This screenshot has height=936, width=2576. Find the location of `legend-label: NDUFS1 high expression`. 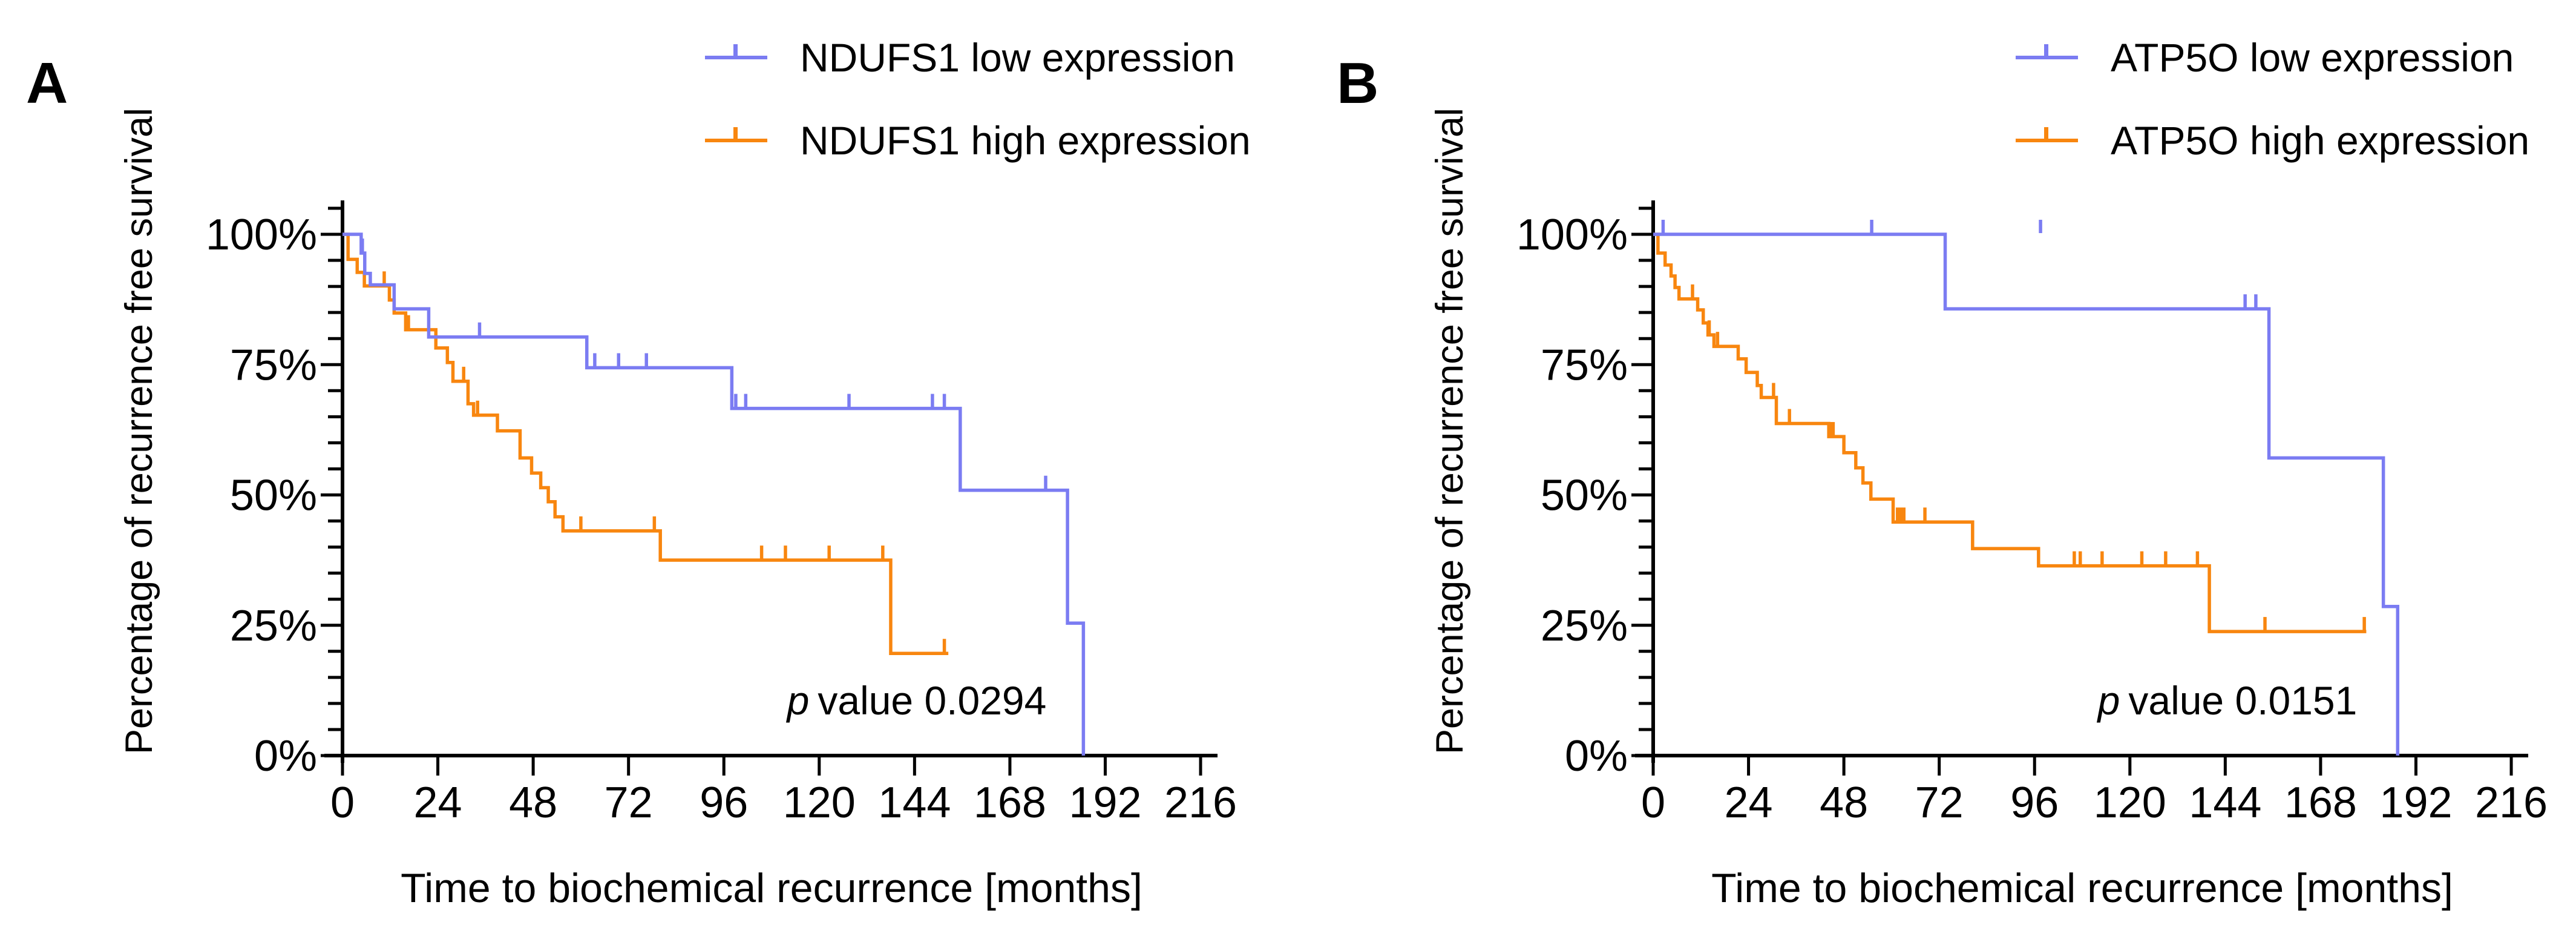

legend-label: NDUFS1 high expression is located at coordinates (1025, 140).